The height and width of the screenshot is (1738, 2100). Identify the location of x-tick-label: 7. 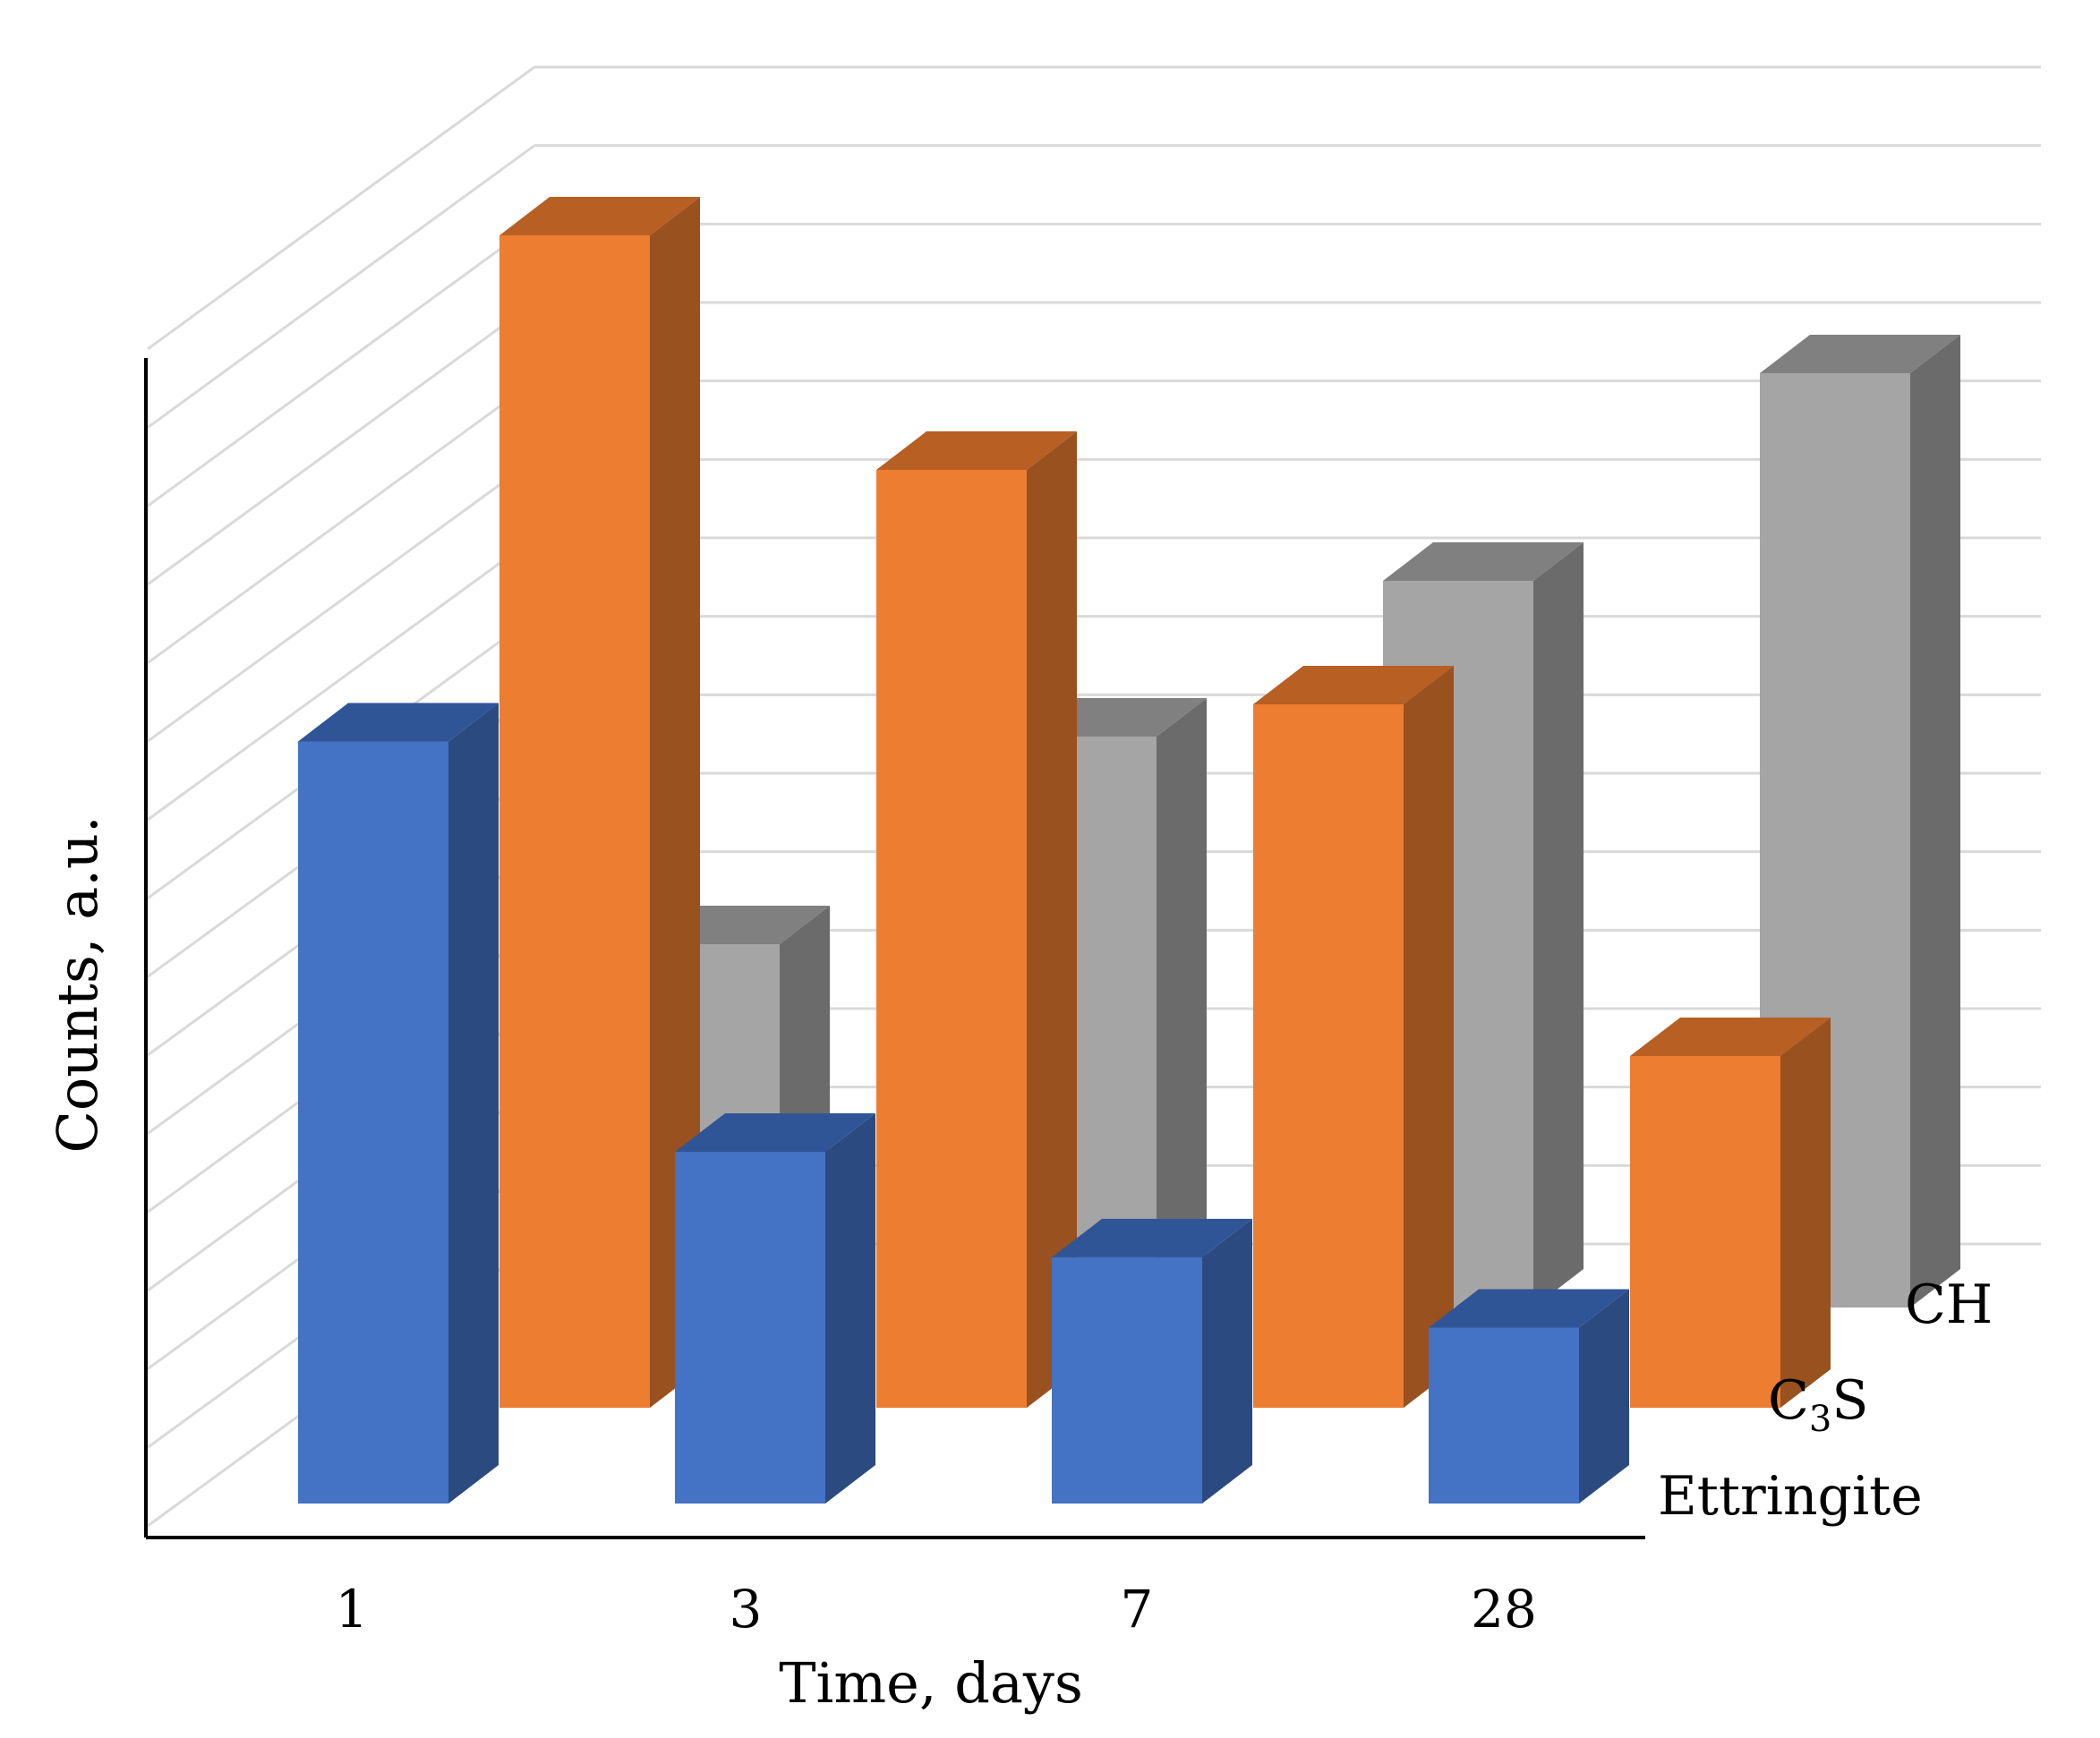
(1137, 1609).